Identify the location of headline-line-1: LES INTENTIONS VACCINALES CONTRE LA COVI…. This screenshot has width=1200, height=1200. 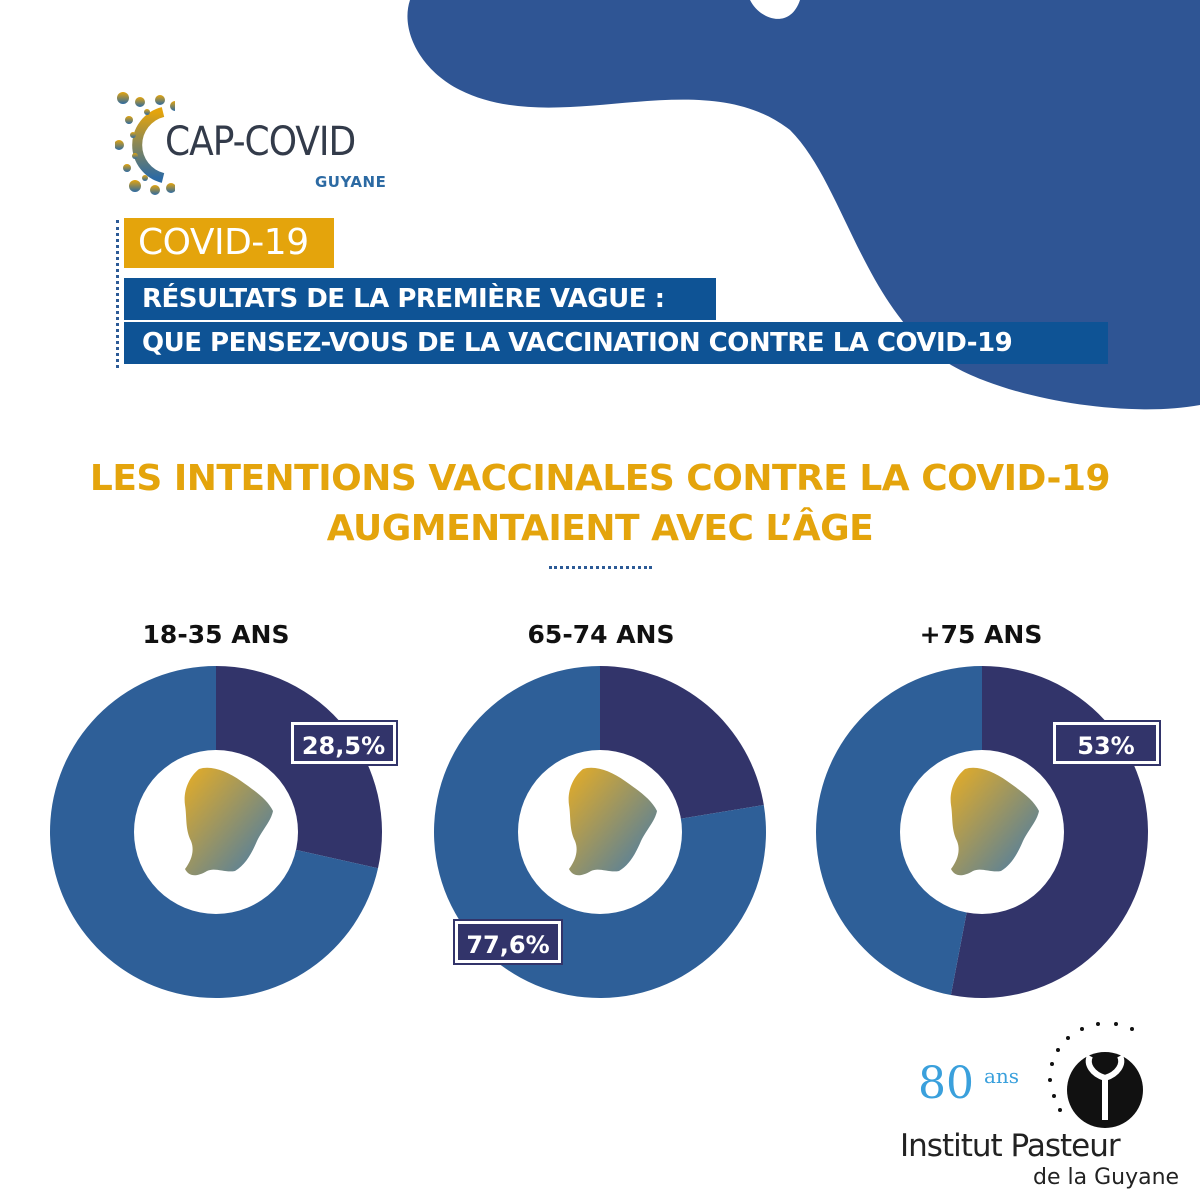
(600, 478).